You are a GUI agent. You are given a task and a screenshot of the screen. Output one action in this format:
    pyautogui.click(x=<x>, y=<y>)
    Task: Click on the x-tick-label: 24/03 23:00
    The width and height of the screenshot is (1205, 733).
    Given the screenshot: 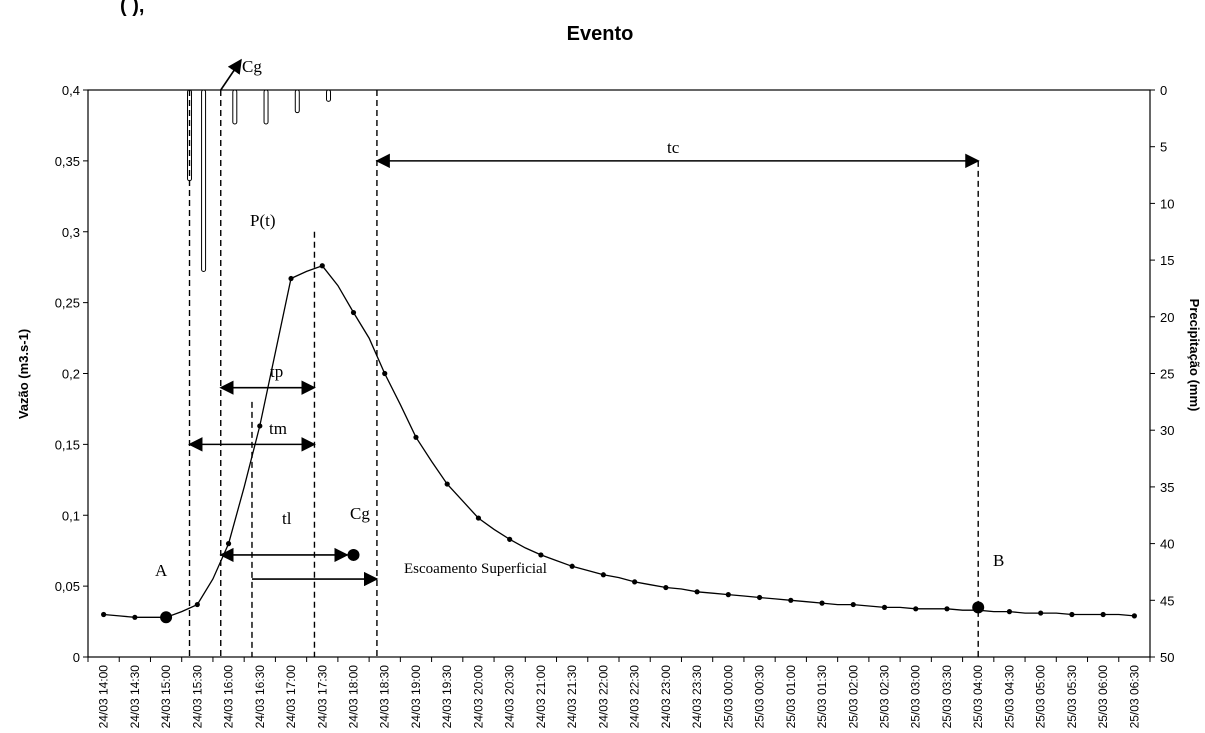 What is the action you would take?
    pyautogui.click(x=666, y=697)
    